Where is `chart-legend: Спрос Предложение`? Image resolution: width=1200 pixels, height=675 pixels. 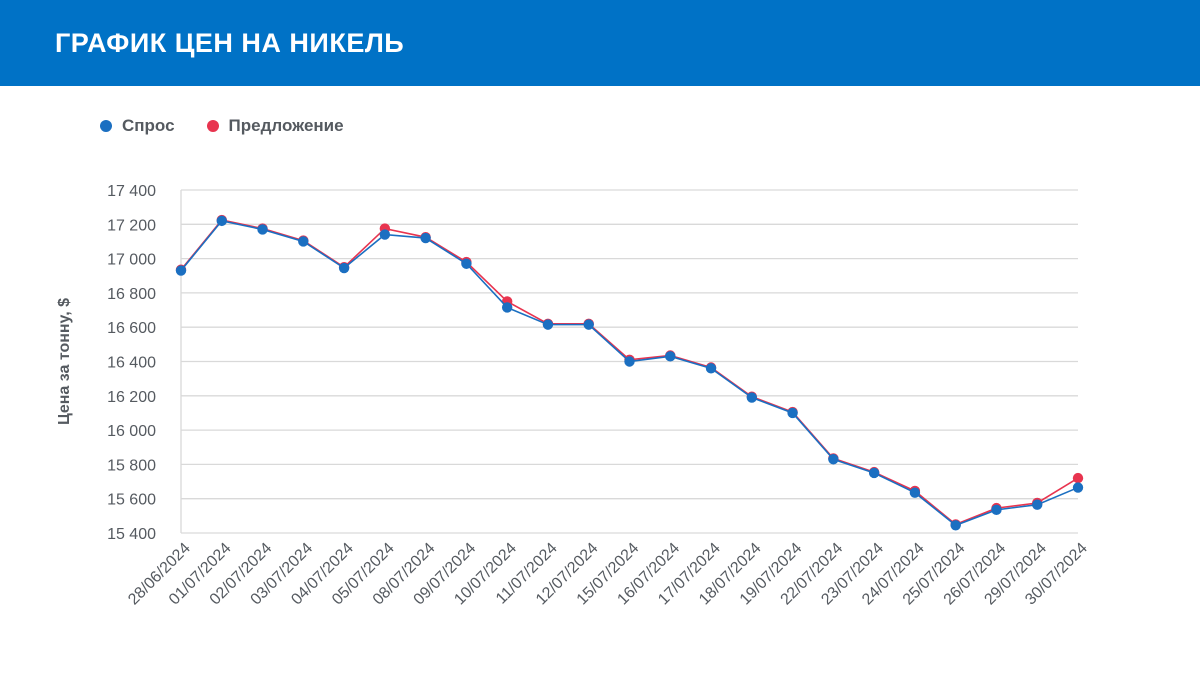 chart-legend: Спрос Предложение is located at coordinates (238, 126).